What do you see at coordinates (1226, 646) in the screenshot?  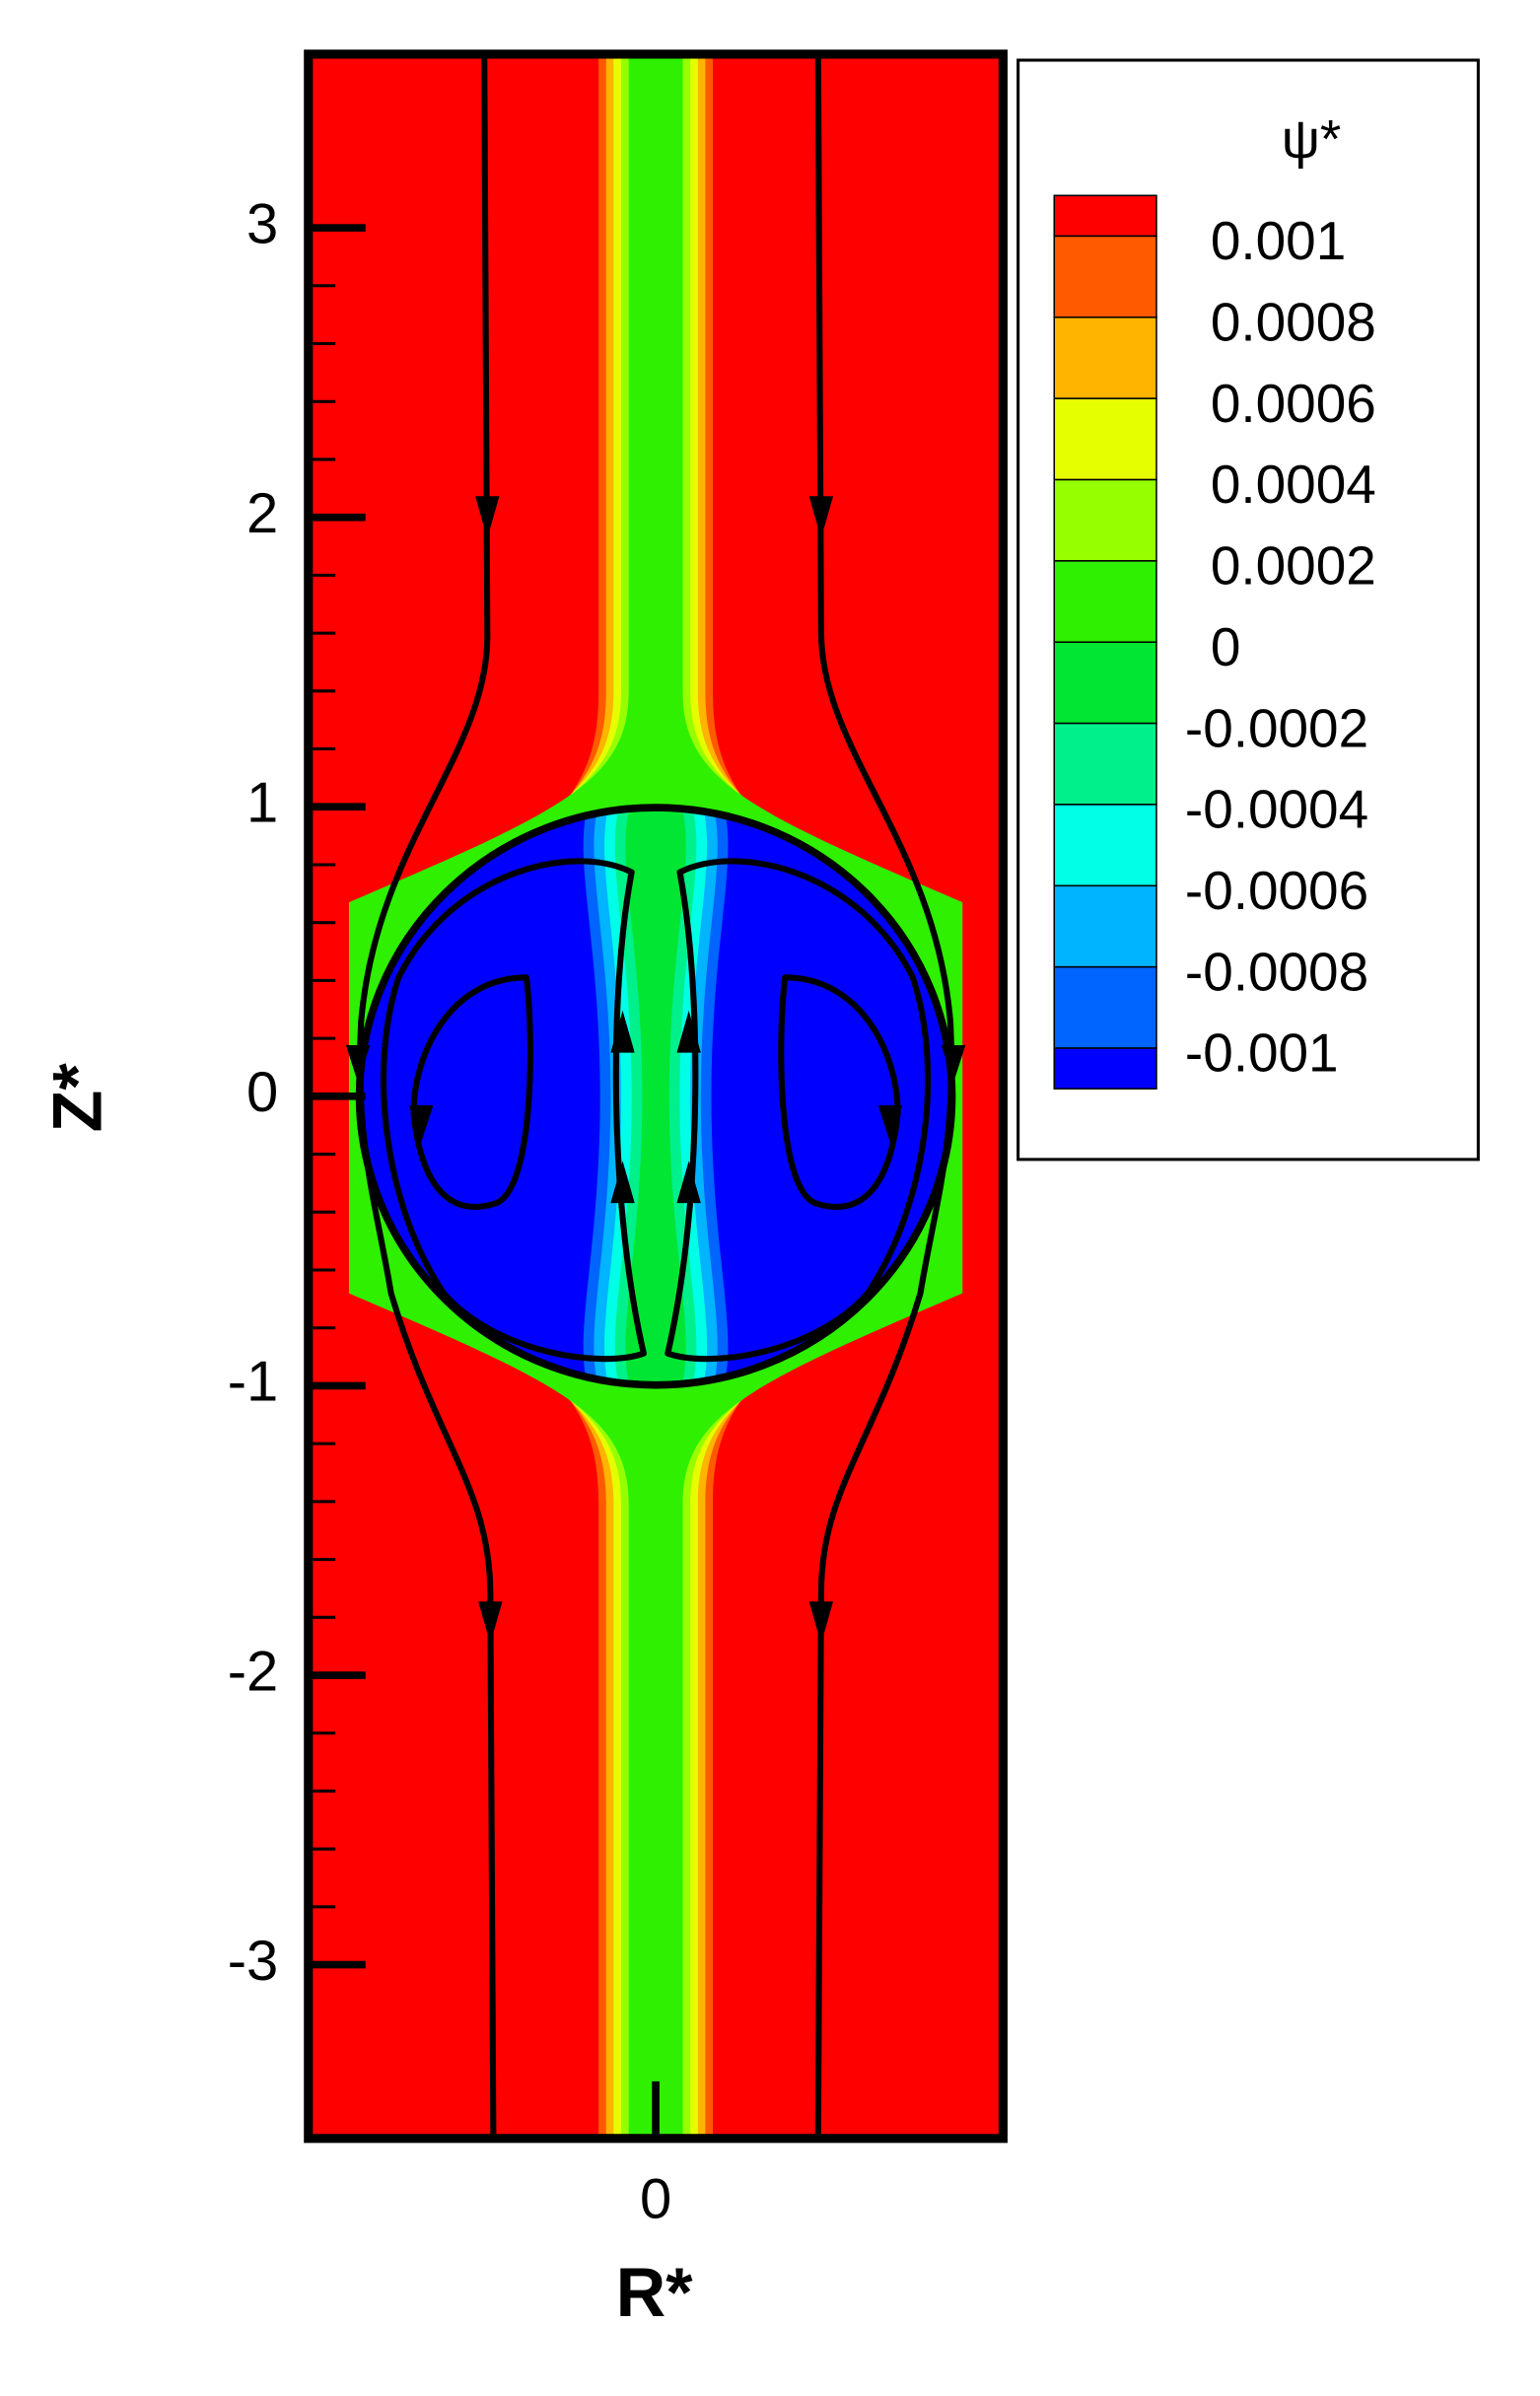 I see `legend-label: 0` at bounding box center [1226, 646].